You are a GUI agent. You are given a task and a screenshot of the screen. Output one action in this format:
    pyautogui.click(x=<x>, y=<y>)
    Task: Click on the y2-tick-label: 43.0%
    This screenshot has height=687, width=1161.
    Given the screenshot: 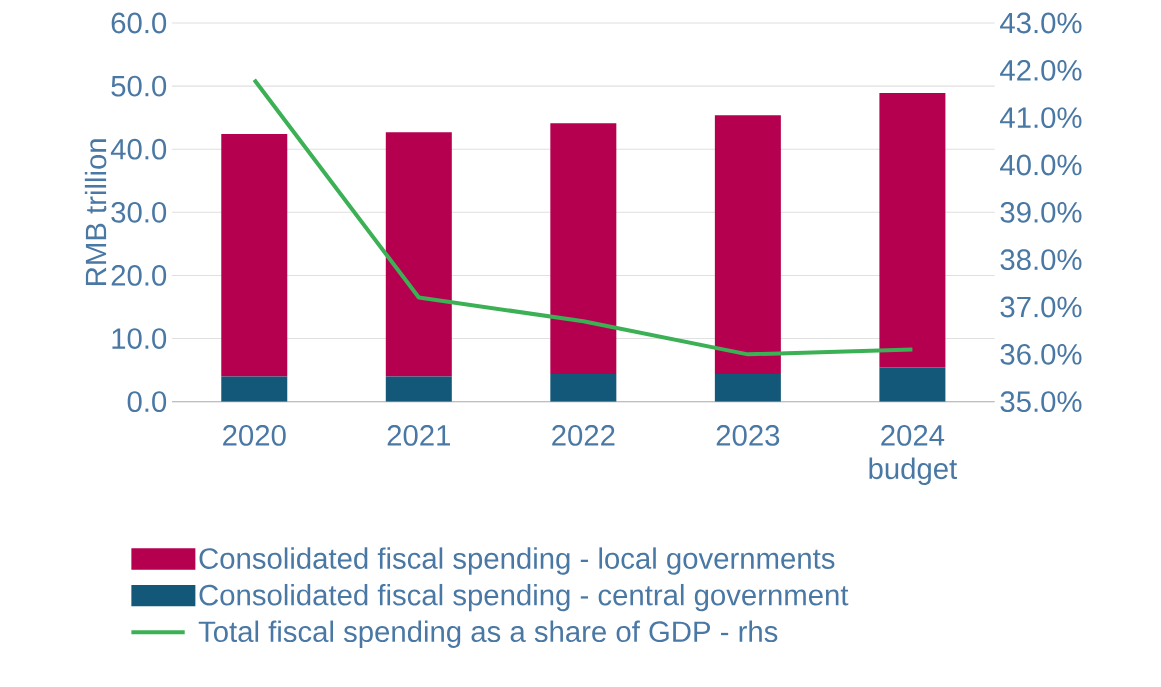 What is the action you would take?
    pyautogui.click(x=1041, y=23)
    